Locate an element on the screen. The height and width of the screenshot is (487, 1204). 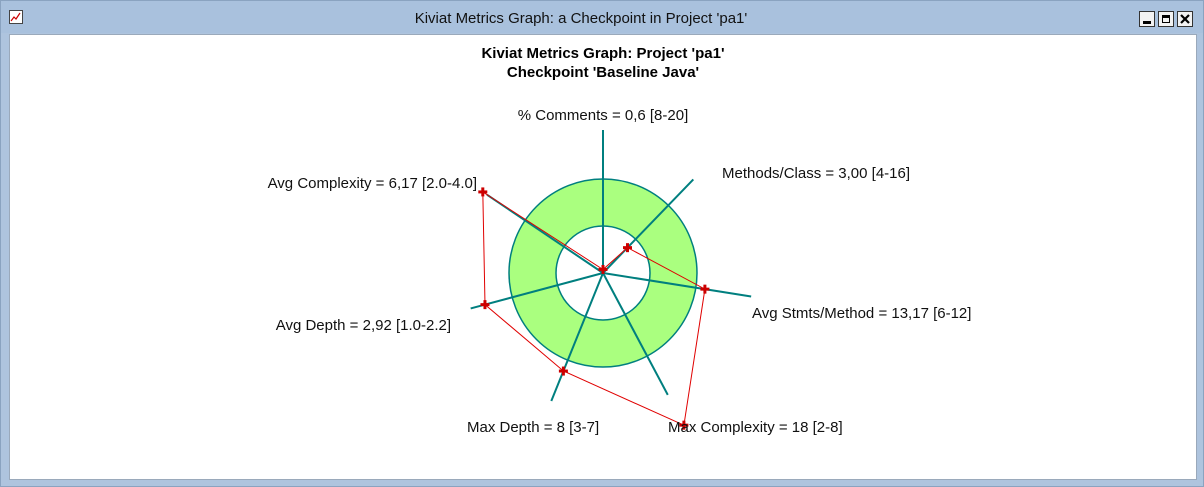
maximize-icon is located at coordinates (1166, 19).